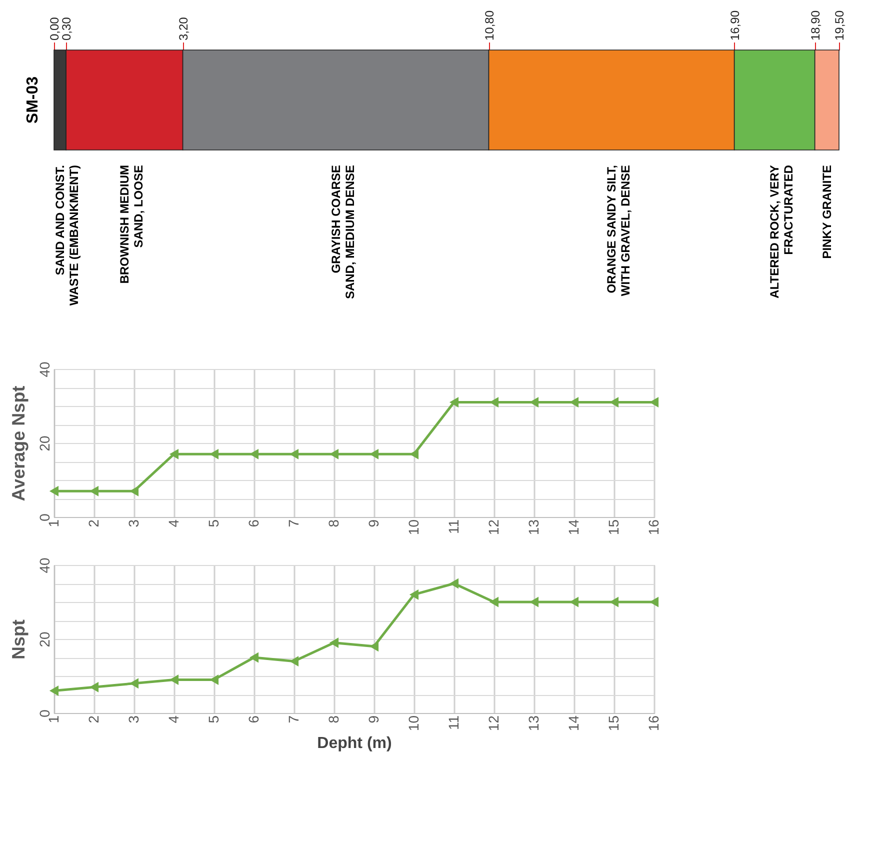 The image size is (881, 864). Describe the element at coordinates (354, 743) in the screenshot. I see `x-axis-title: Depht (m)` at that location.